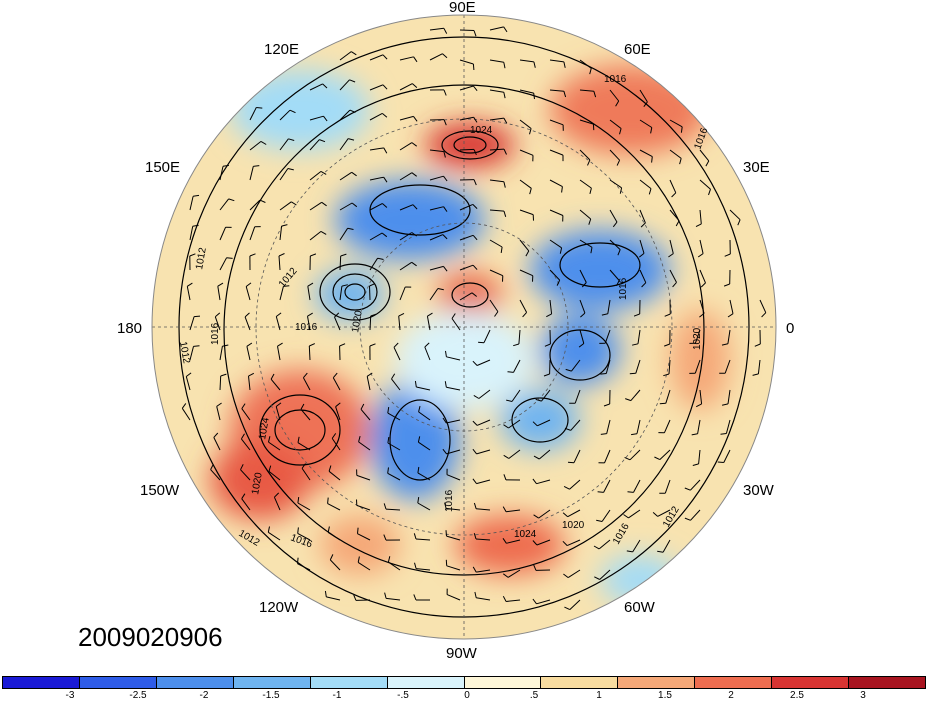 Image resolution: width=928 pixels, height=702 pixels. What do you see at coordinates (639, 607) in the screenshot?
I see `lon-label-60w: 60W` at bounding box center [639, 607].